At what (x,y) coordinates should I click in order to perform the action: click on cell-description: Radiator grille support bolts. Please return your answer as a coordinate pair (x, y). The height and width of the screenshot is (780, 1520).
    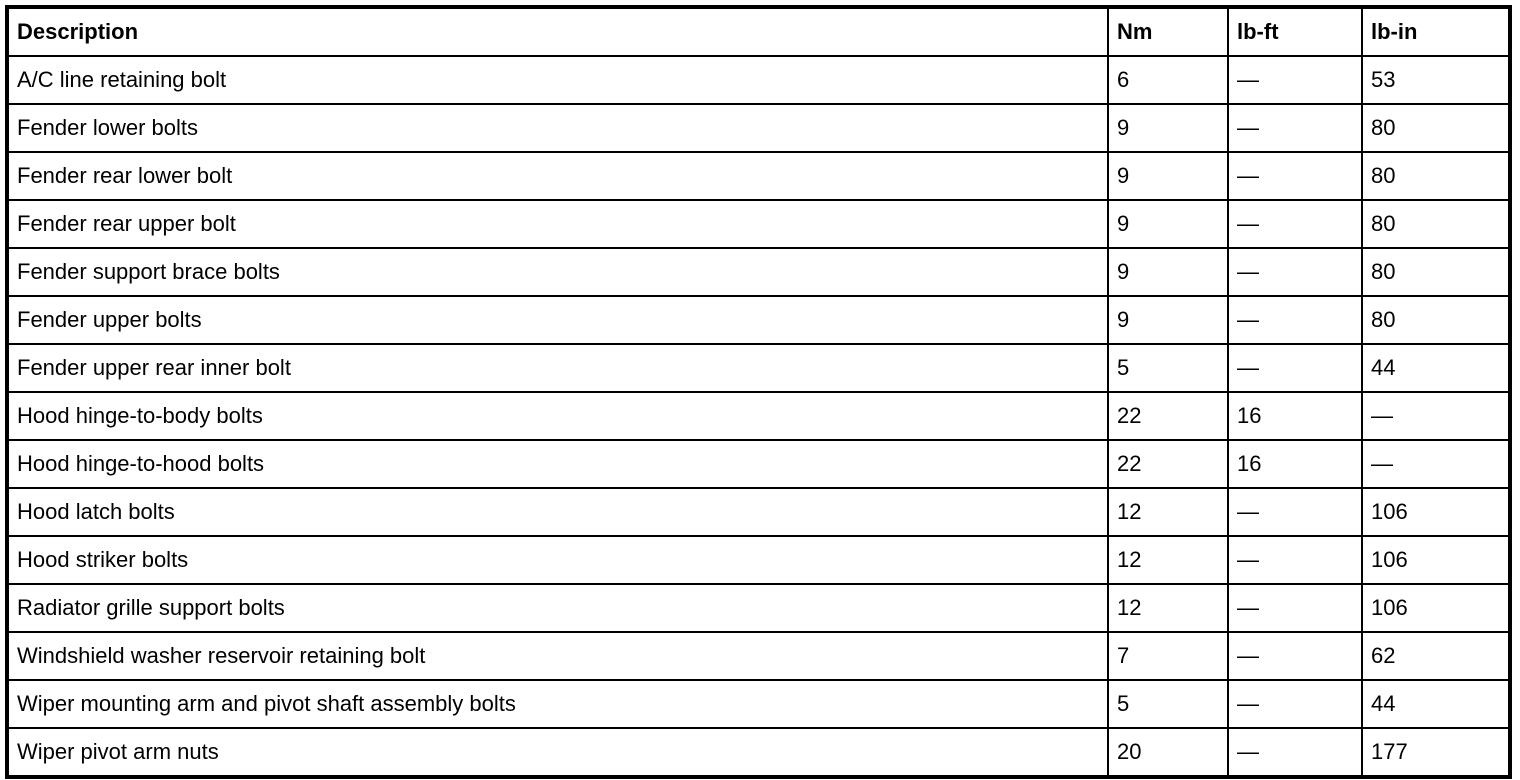
    Looking at the image, I should click on (557, 608).